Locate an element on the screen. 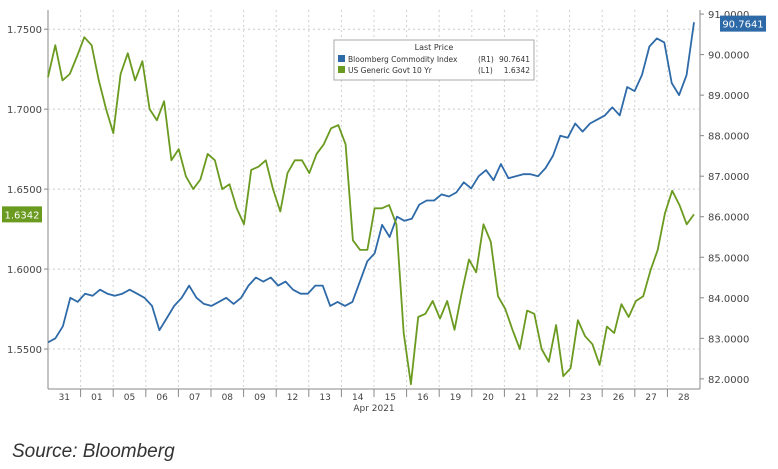  x-month-label: Apr 2021 is located at coordinates (373, 409).